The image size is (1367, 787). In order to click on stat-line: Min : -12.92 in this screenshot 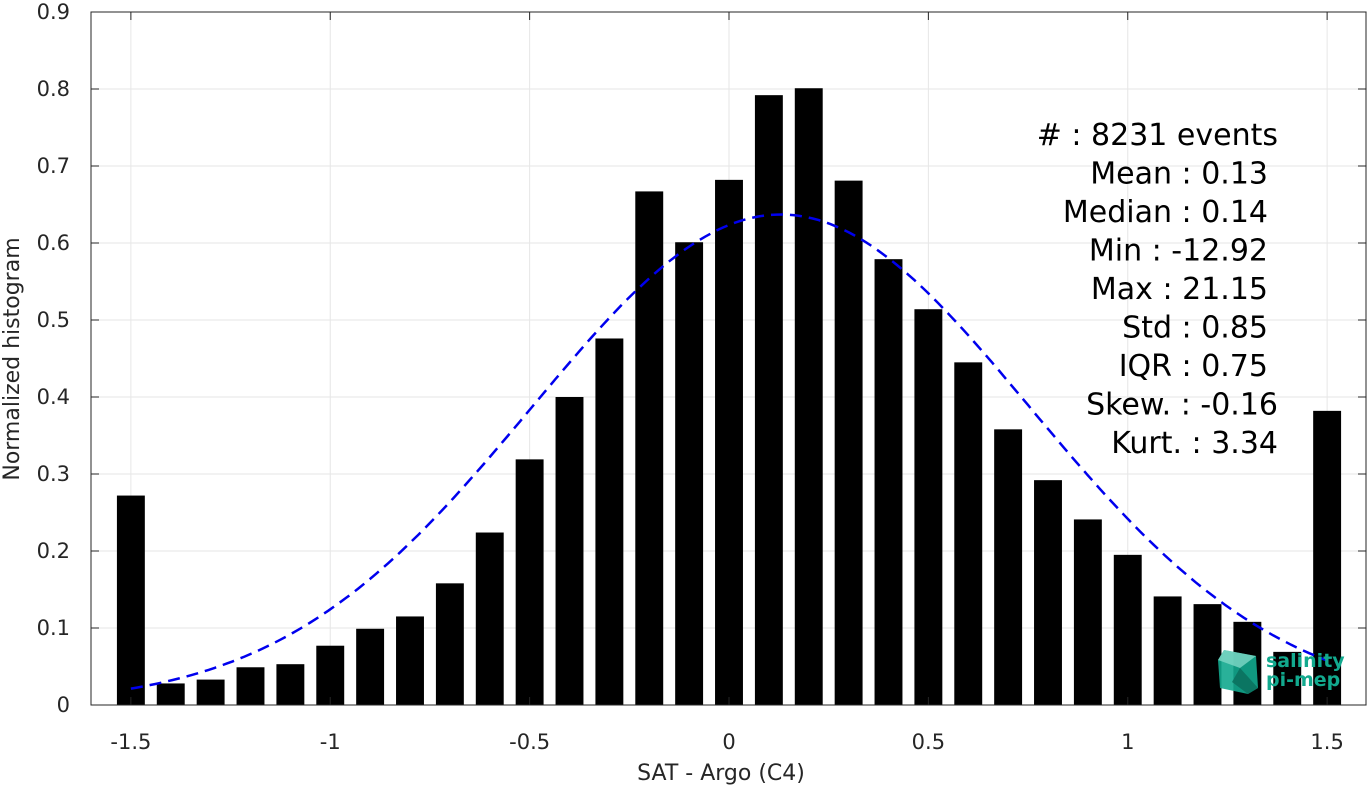, I will do `click(1178, 251)`.